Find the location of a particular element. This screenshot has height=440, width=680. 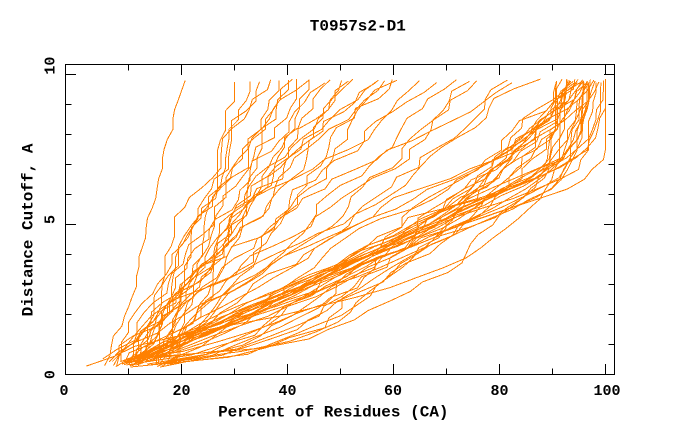

svg-text: 10 is located at coordinates (51, 66).